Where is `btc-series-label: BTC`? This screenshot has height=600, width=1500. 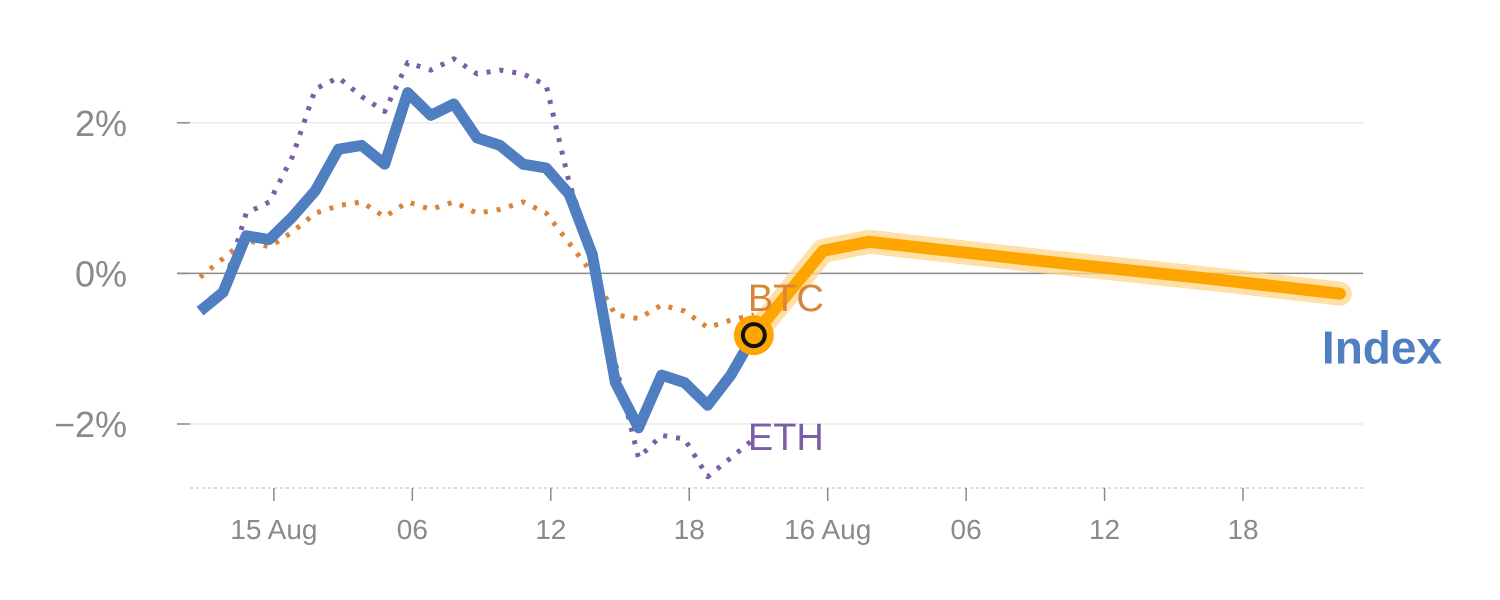
btc-series-label: BTC is located at coordinates (786, 299).